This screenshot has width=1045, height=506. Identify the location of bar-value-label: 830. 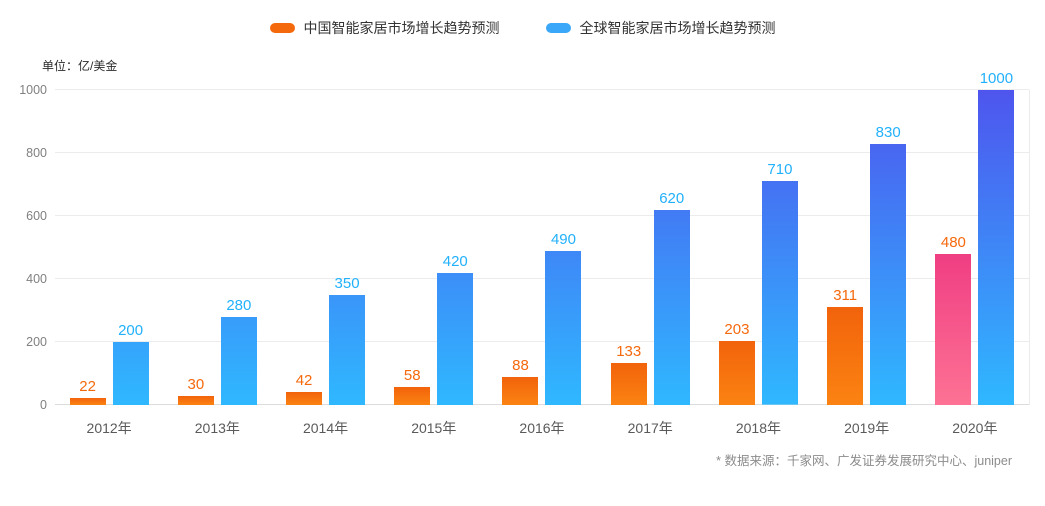
(888, 132).